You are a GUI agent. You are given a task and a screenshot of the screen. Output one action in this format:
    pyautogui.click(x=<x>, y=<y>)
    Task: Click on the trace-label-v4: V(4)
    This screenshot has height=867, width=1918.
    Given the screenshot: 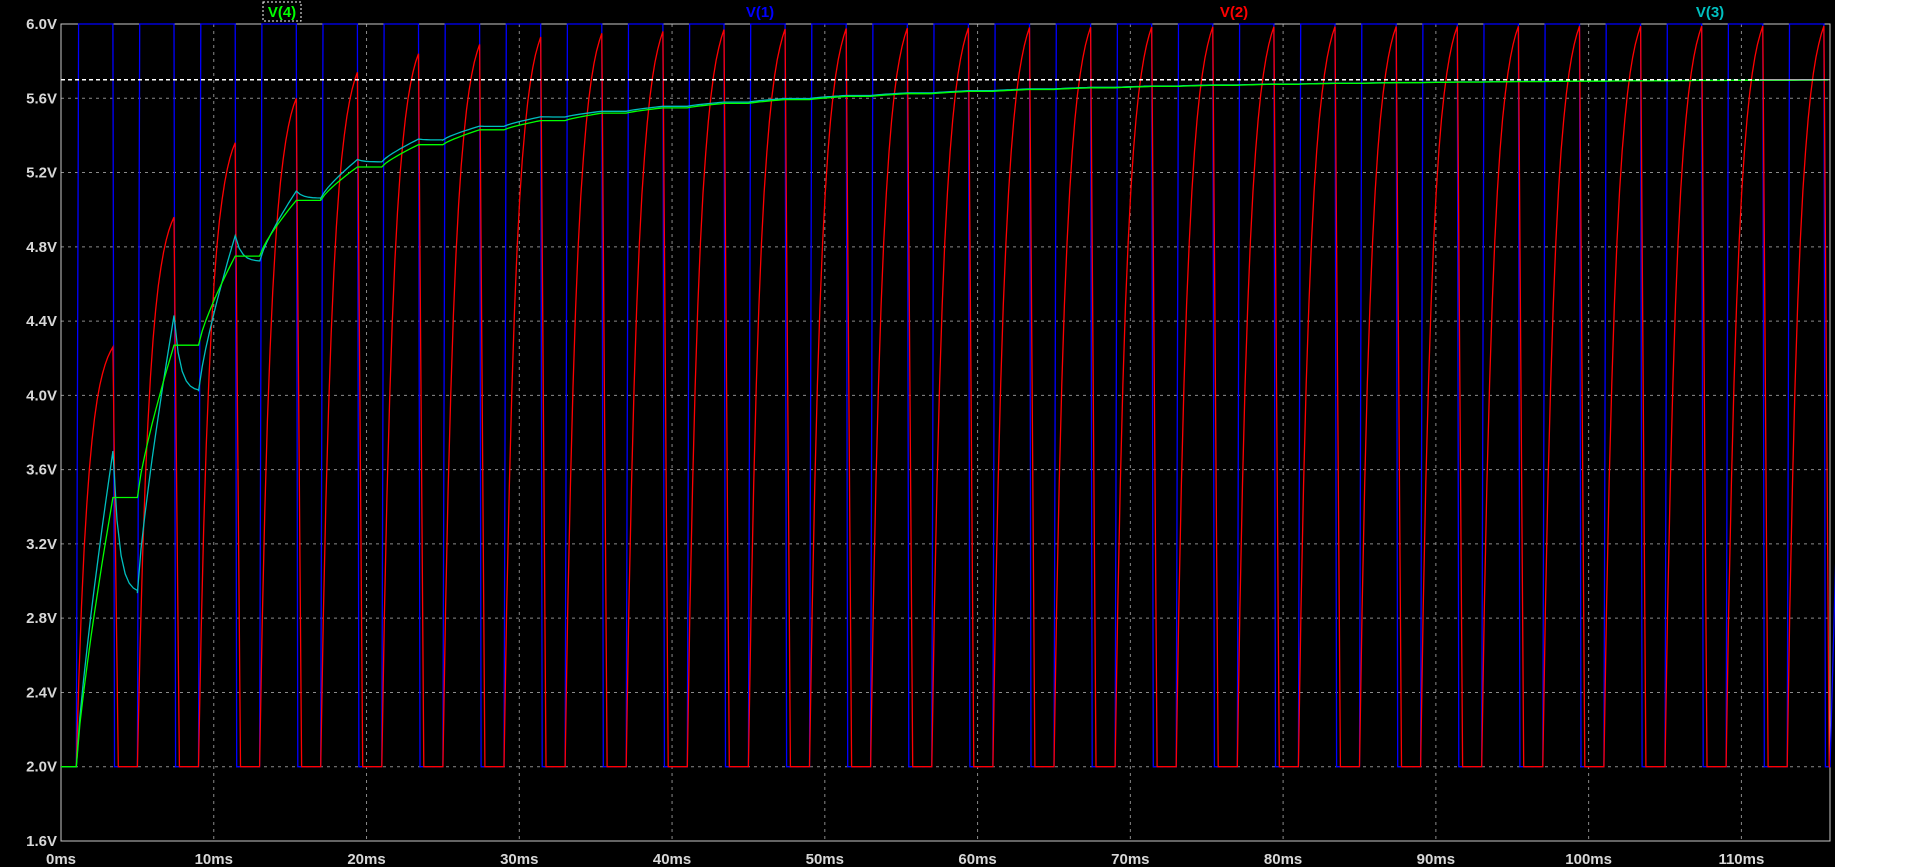 What is the action you would take?
    pyautogui.click(x=282, y=12)
    